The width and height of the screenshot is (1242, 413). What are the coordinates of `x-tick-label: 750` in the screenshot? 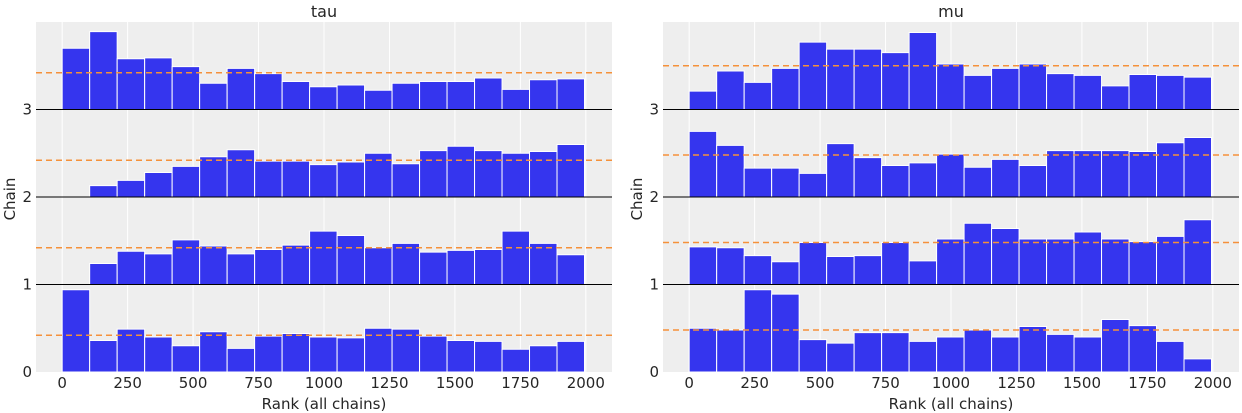 It's located at (258, 383).